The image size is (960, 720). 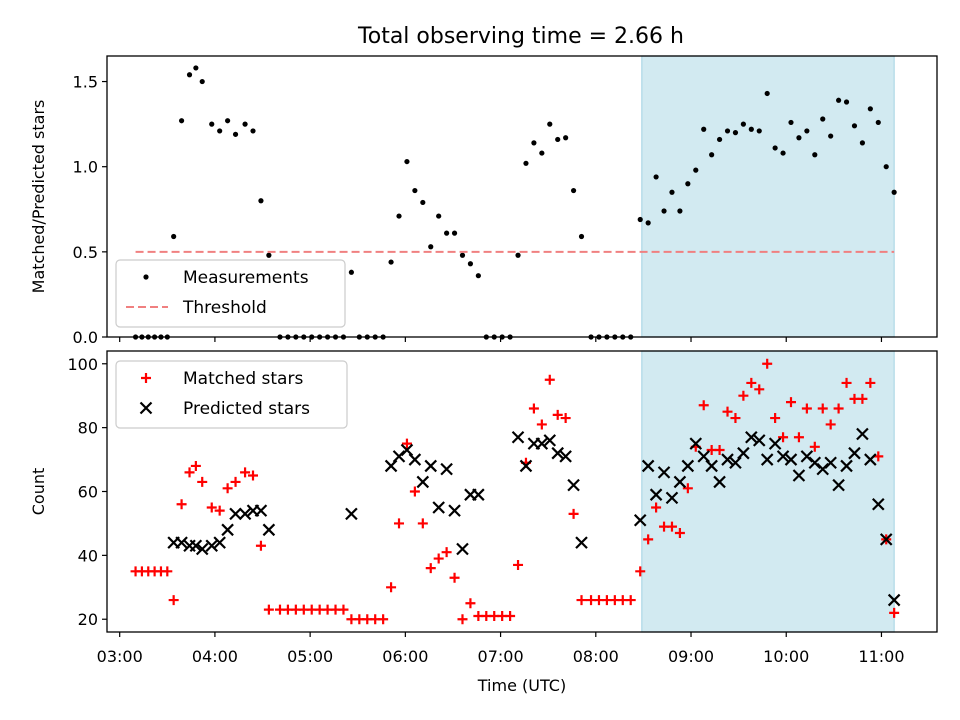 I want to click on y-tick-label: 100, so click(x=82, y=364).